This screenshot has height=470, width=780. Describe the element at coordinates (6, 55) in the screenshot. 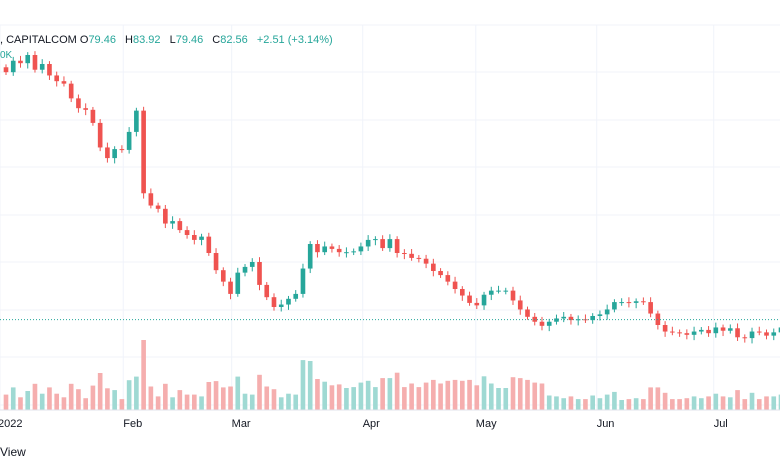

I see `volume-legend: 0K` at that location.